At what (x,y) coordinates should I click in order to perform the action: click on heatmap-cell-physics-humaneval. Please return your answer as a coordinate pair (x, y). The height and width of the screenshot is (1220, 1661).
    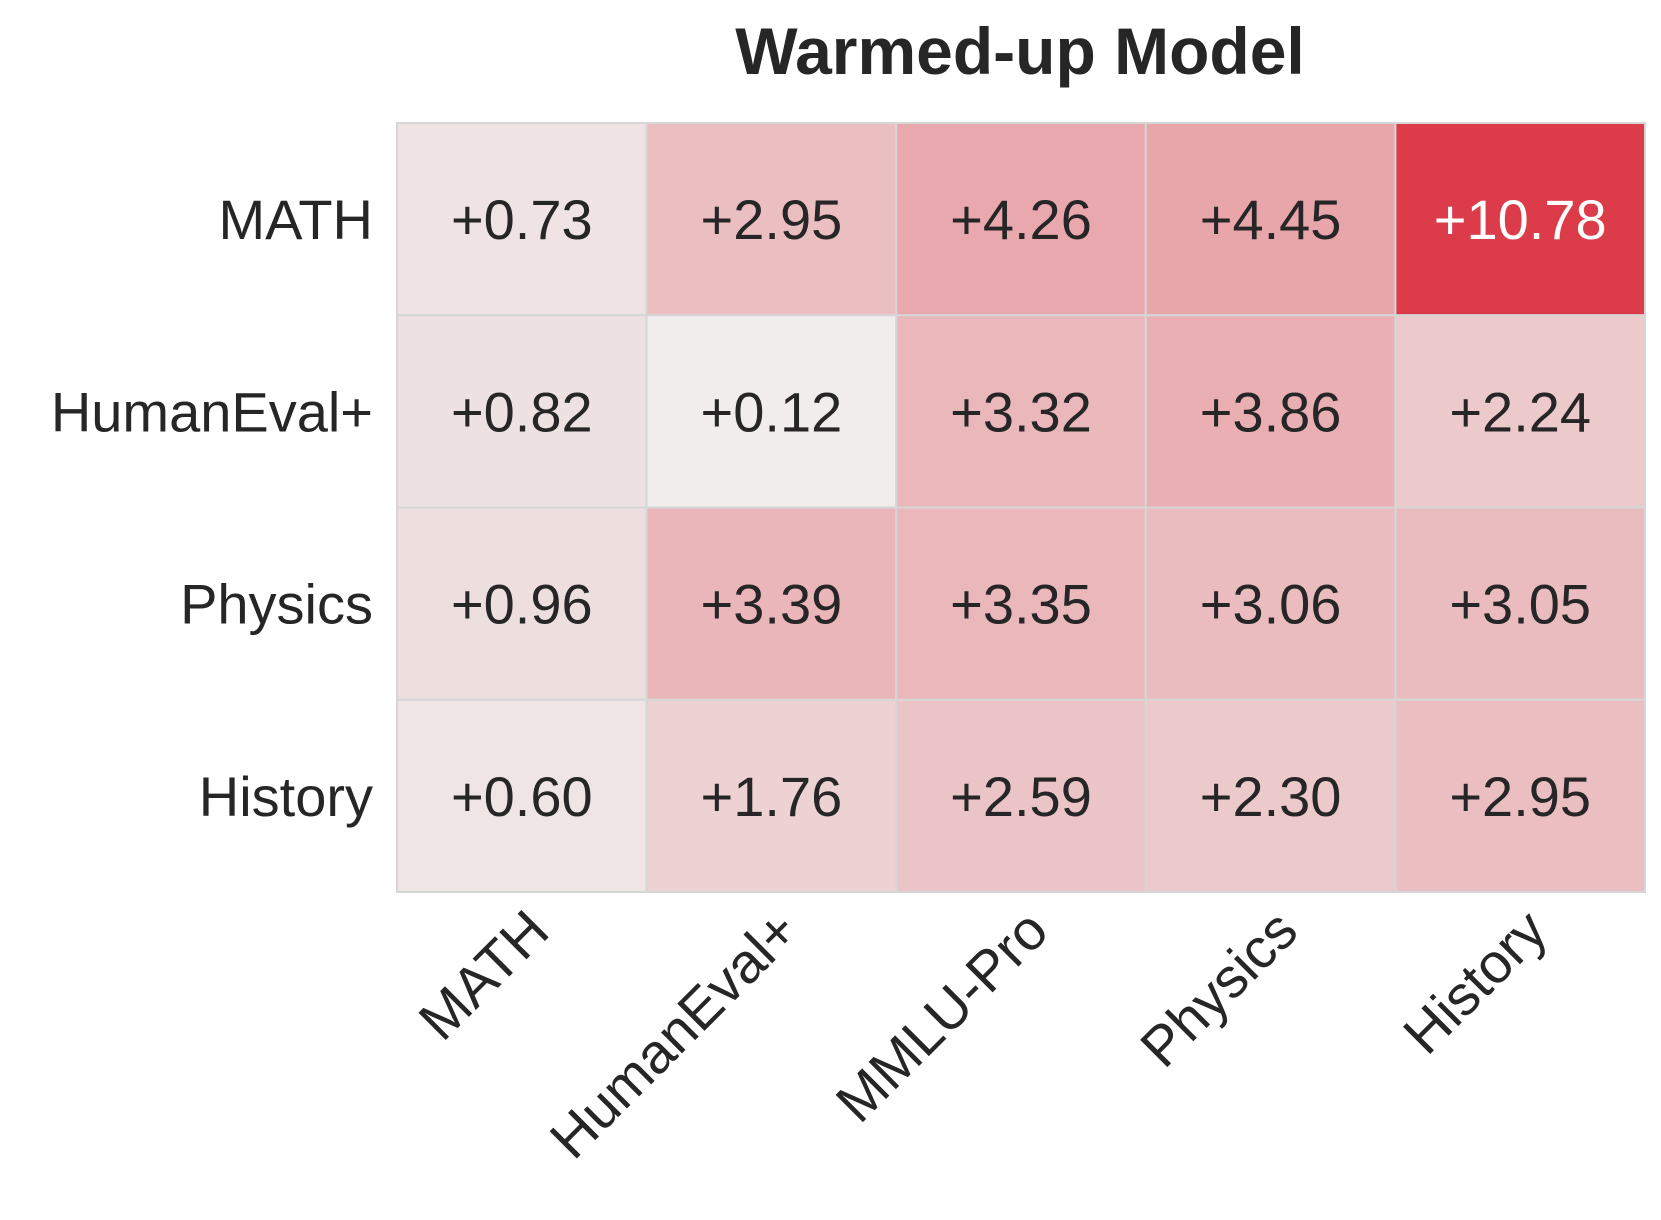
    Looking at the image, I should click on (771, 603).